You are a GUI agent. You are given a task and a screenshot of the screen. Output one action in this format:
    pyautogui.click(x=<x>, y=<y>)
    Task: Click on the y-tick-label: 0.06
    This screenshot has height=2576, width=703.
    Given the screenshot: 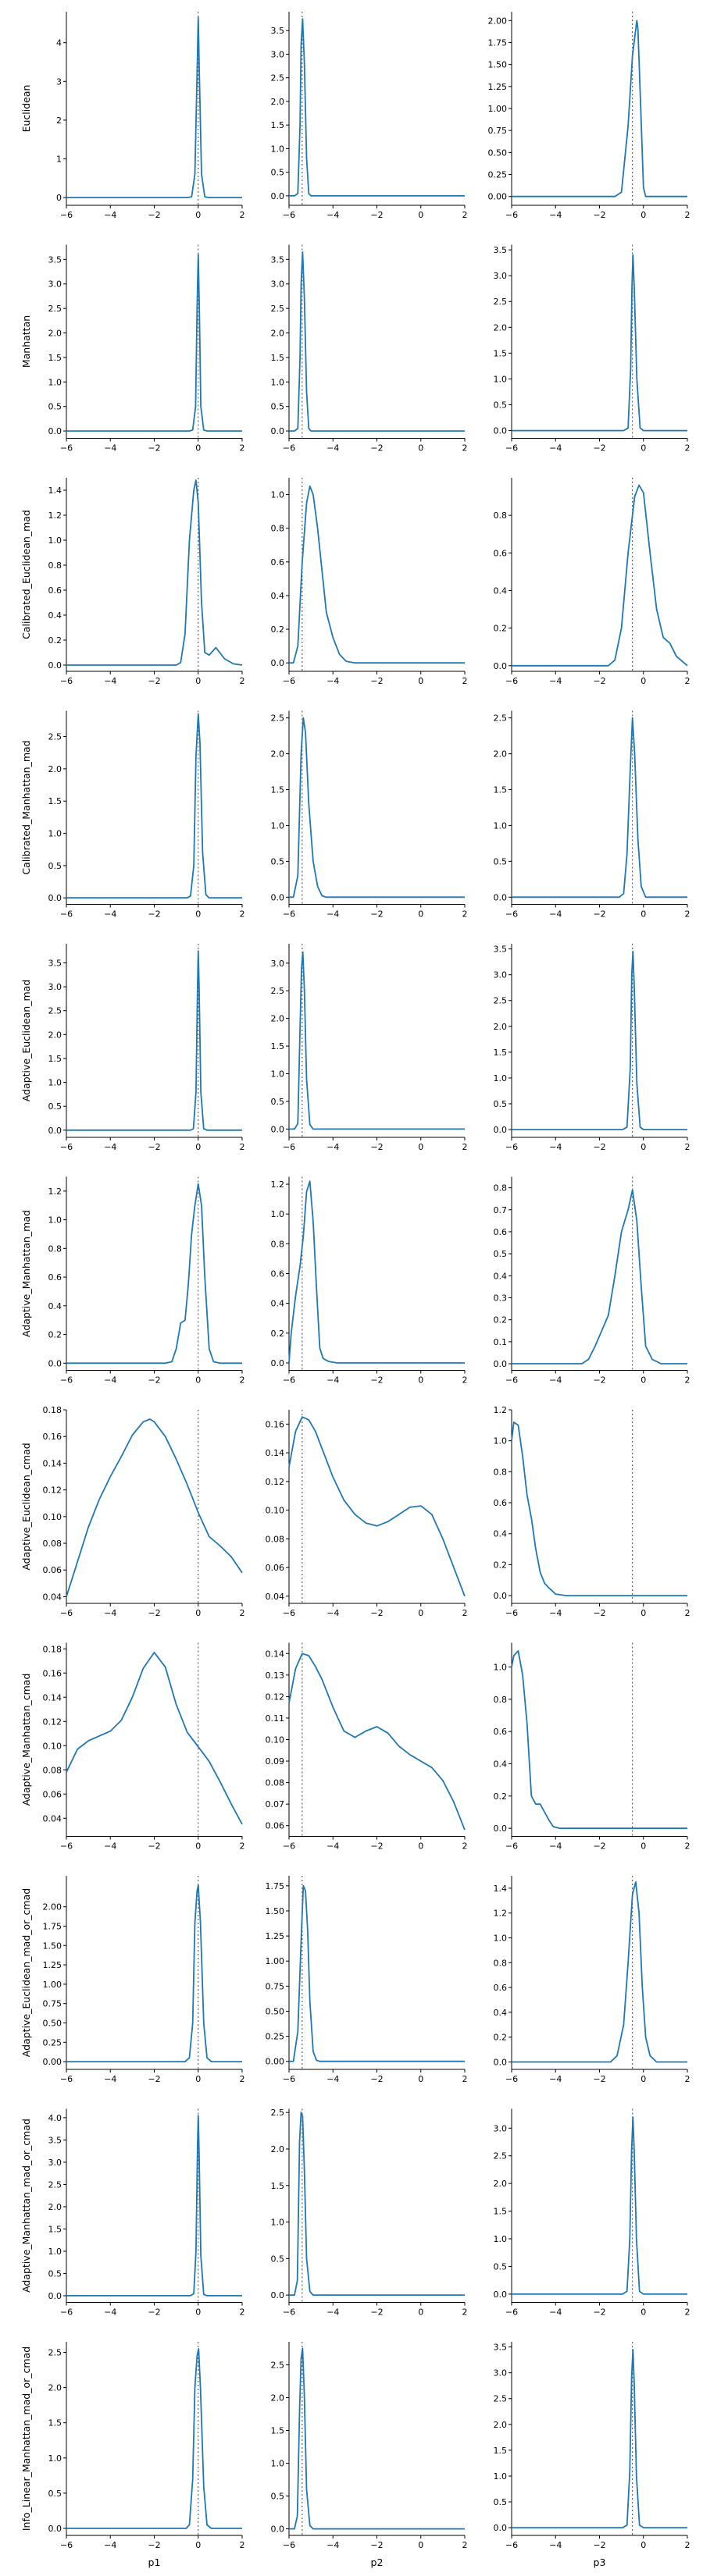 What is the action you would take?
    pyautogui.click(x=275, y=1826)
    